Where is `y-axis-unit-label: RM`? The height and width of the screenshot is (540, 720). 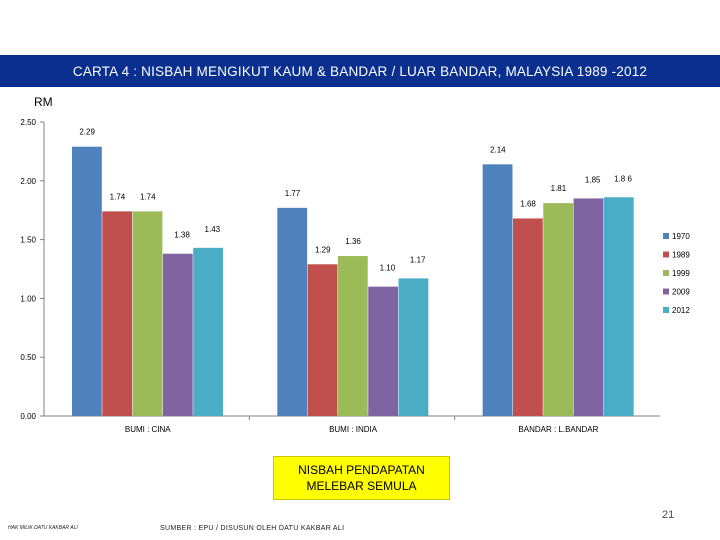 y-axis-unit-label: RM is located at coordinates (43, 102).